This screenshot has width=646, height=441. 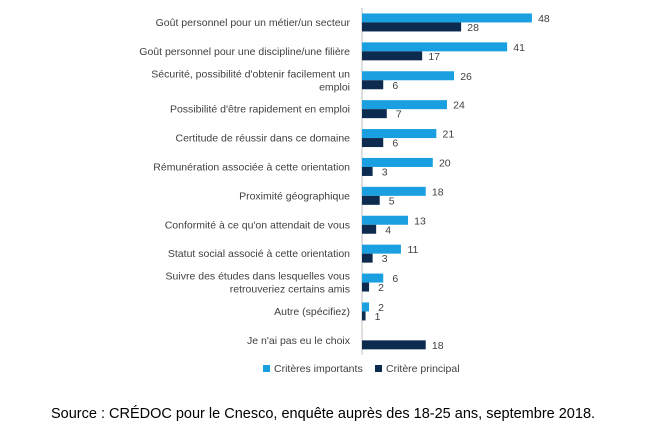 What do you see at coordinates (412, 250) in the screenshot?
I see `data-label: 11` at bounding box center [412, 250].